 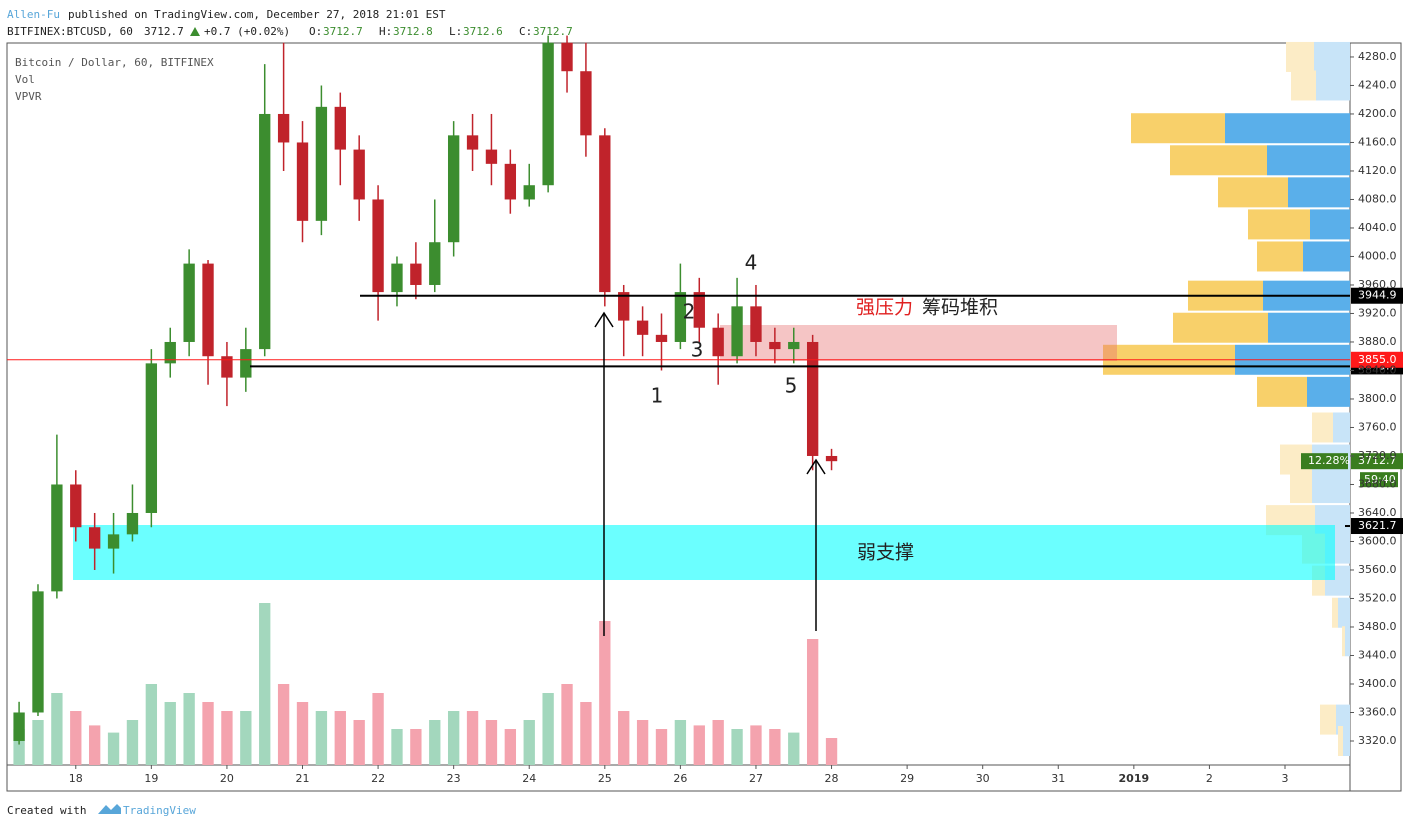 I want to click on x-tick-label: 30, so click(x=983, y=778).